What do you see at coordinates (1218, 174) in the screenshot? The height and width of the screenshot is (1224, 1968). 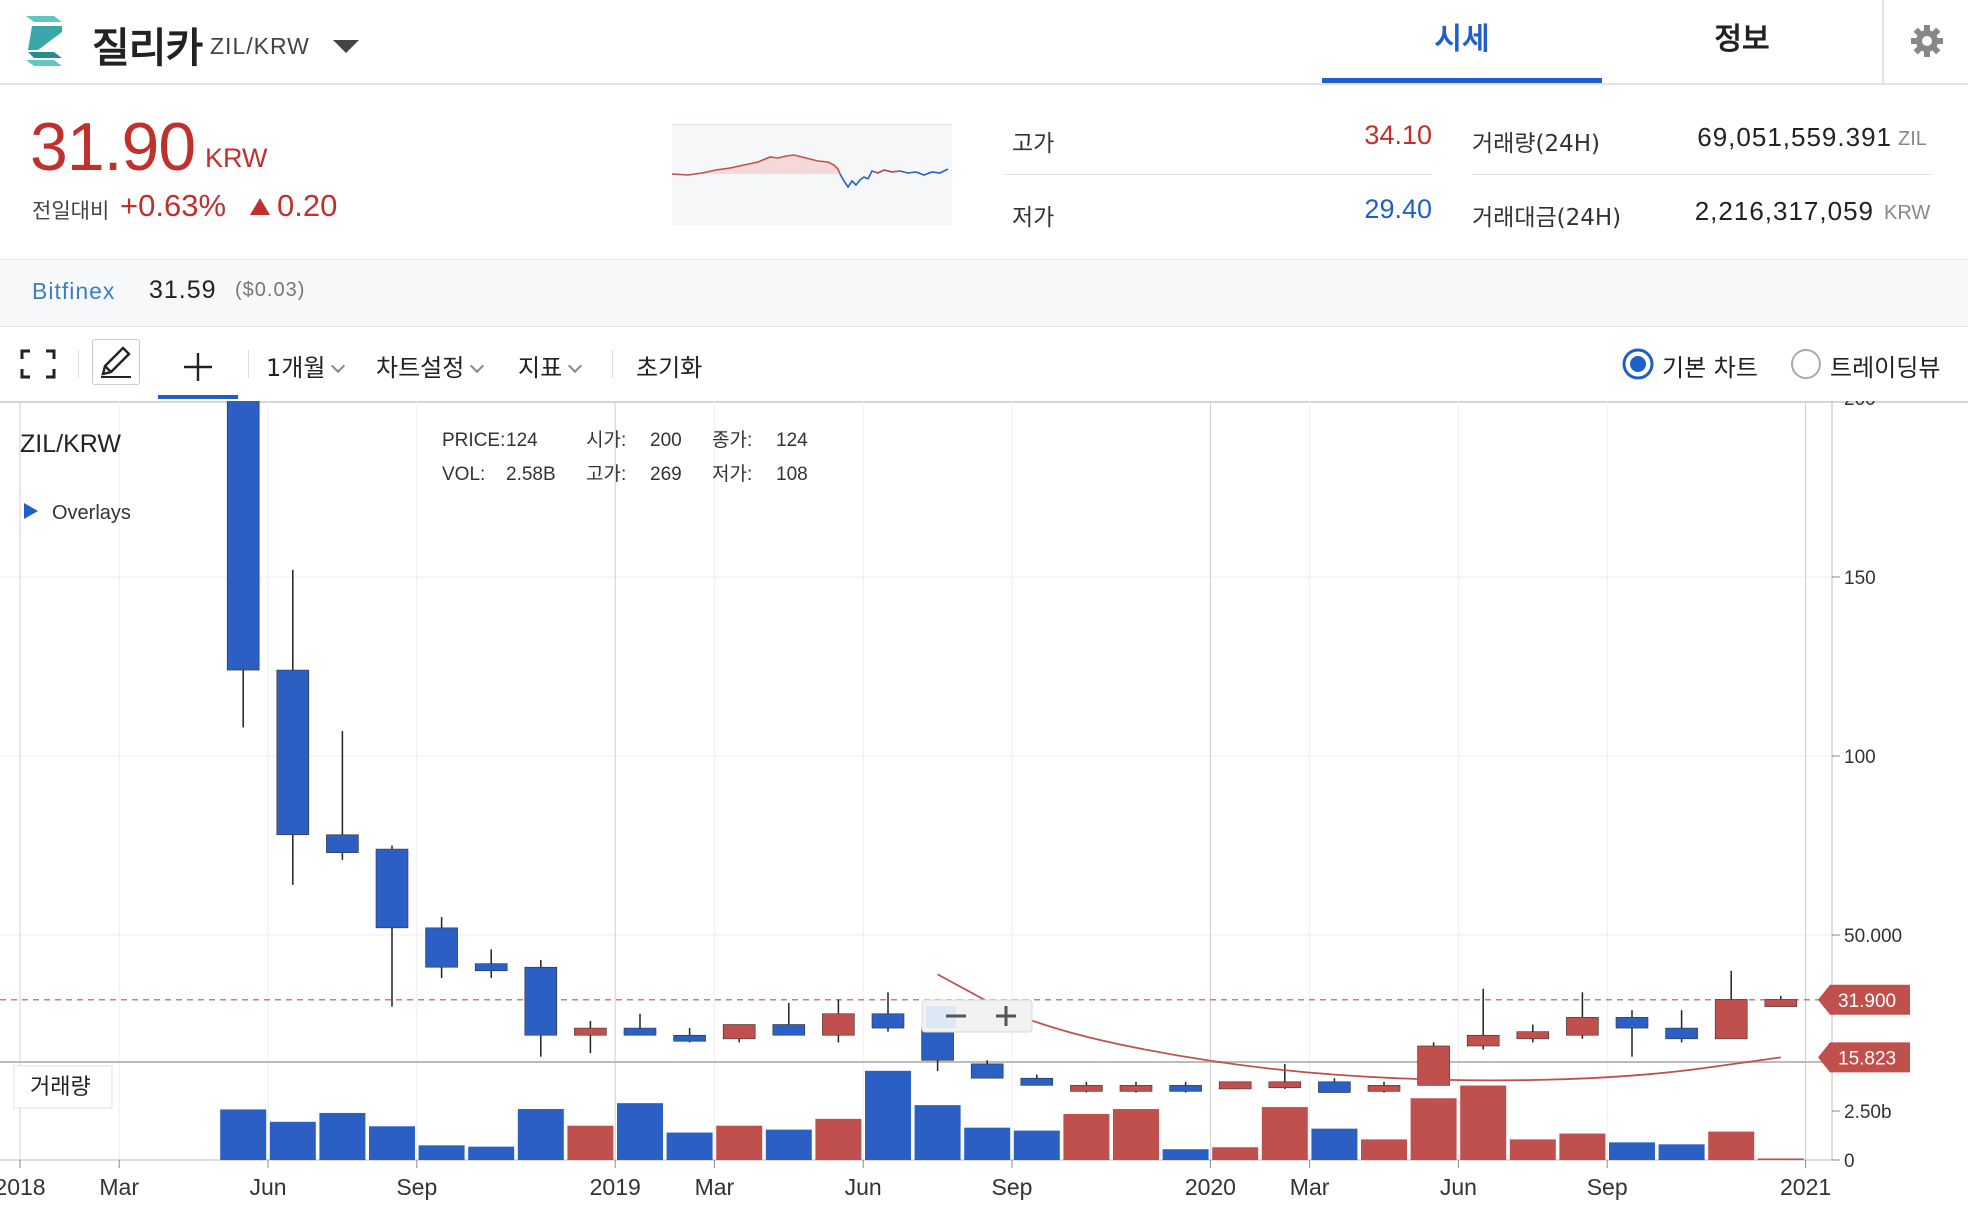 I see `stat-divider` at bounding box center [1218, 174].